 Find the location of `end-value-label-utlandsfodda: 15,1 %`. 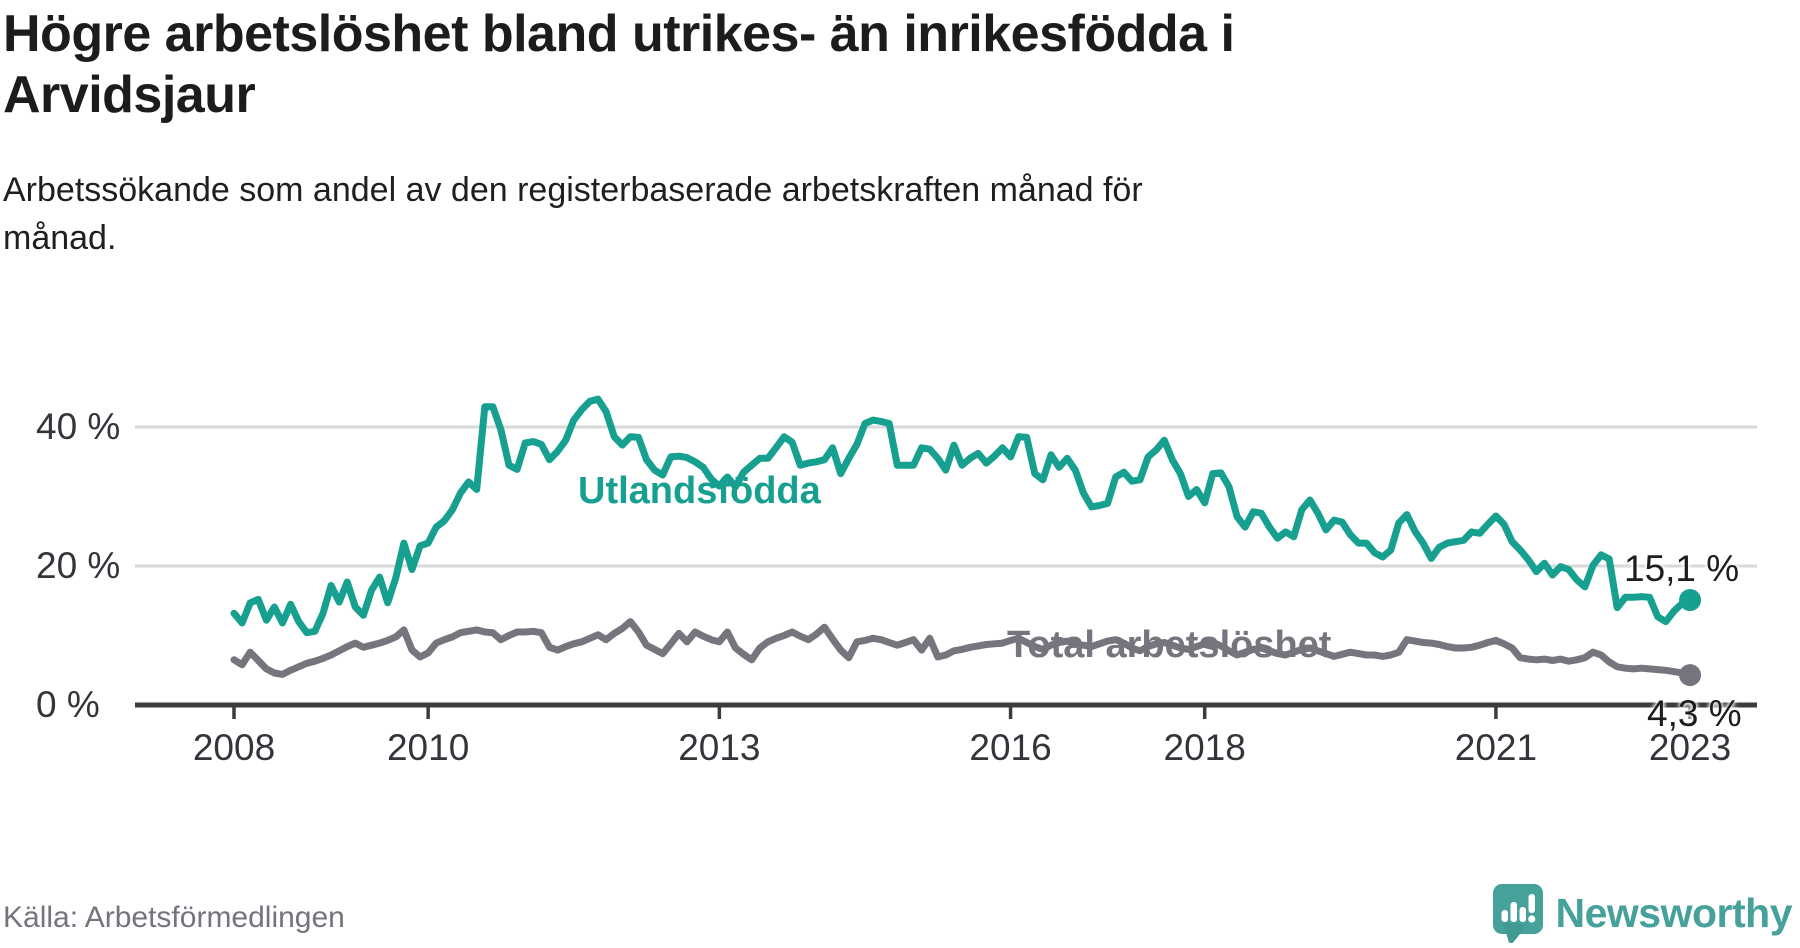

end-value-label-utlandsfodda: 15,1 % is located at coordinates (1682, 568).